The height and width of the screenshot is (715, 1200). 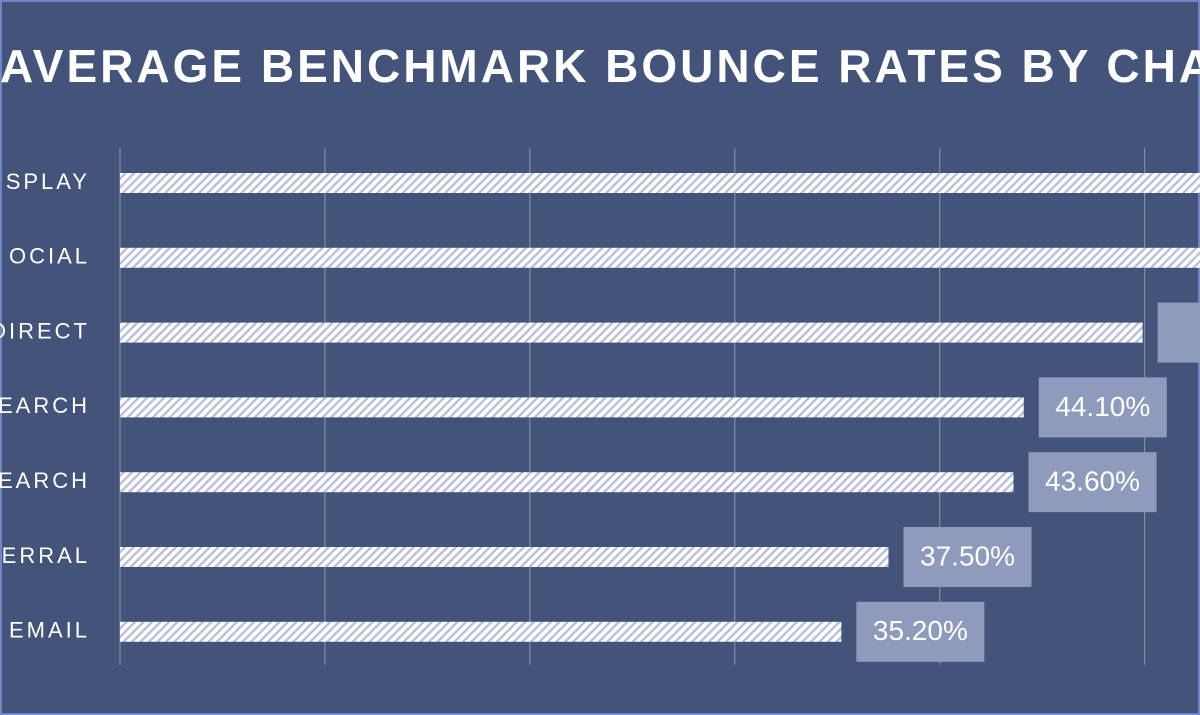 I want to click on value-label: 43.60%, so click(x=1092, y=481).